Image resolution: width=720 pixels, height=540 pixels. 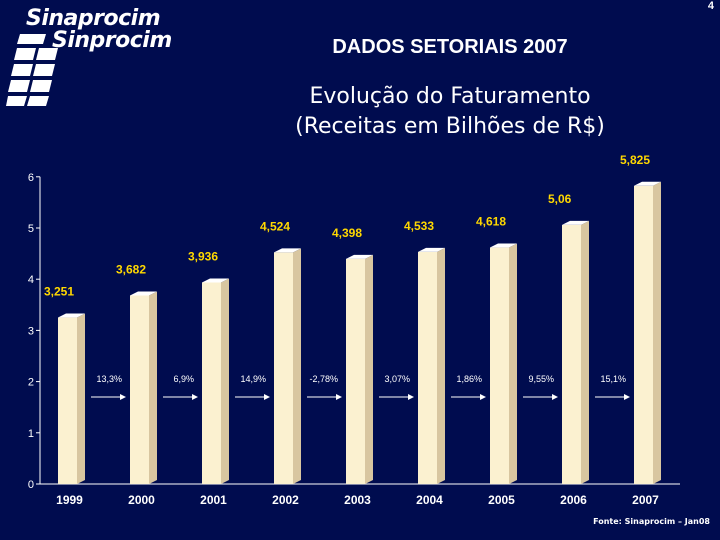 What do you see at coordinates (253, 379) in the screenshot?
I see `growth-label: 14,9%` at bounding box center [253, 379].